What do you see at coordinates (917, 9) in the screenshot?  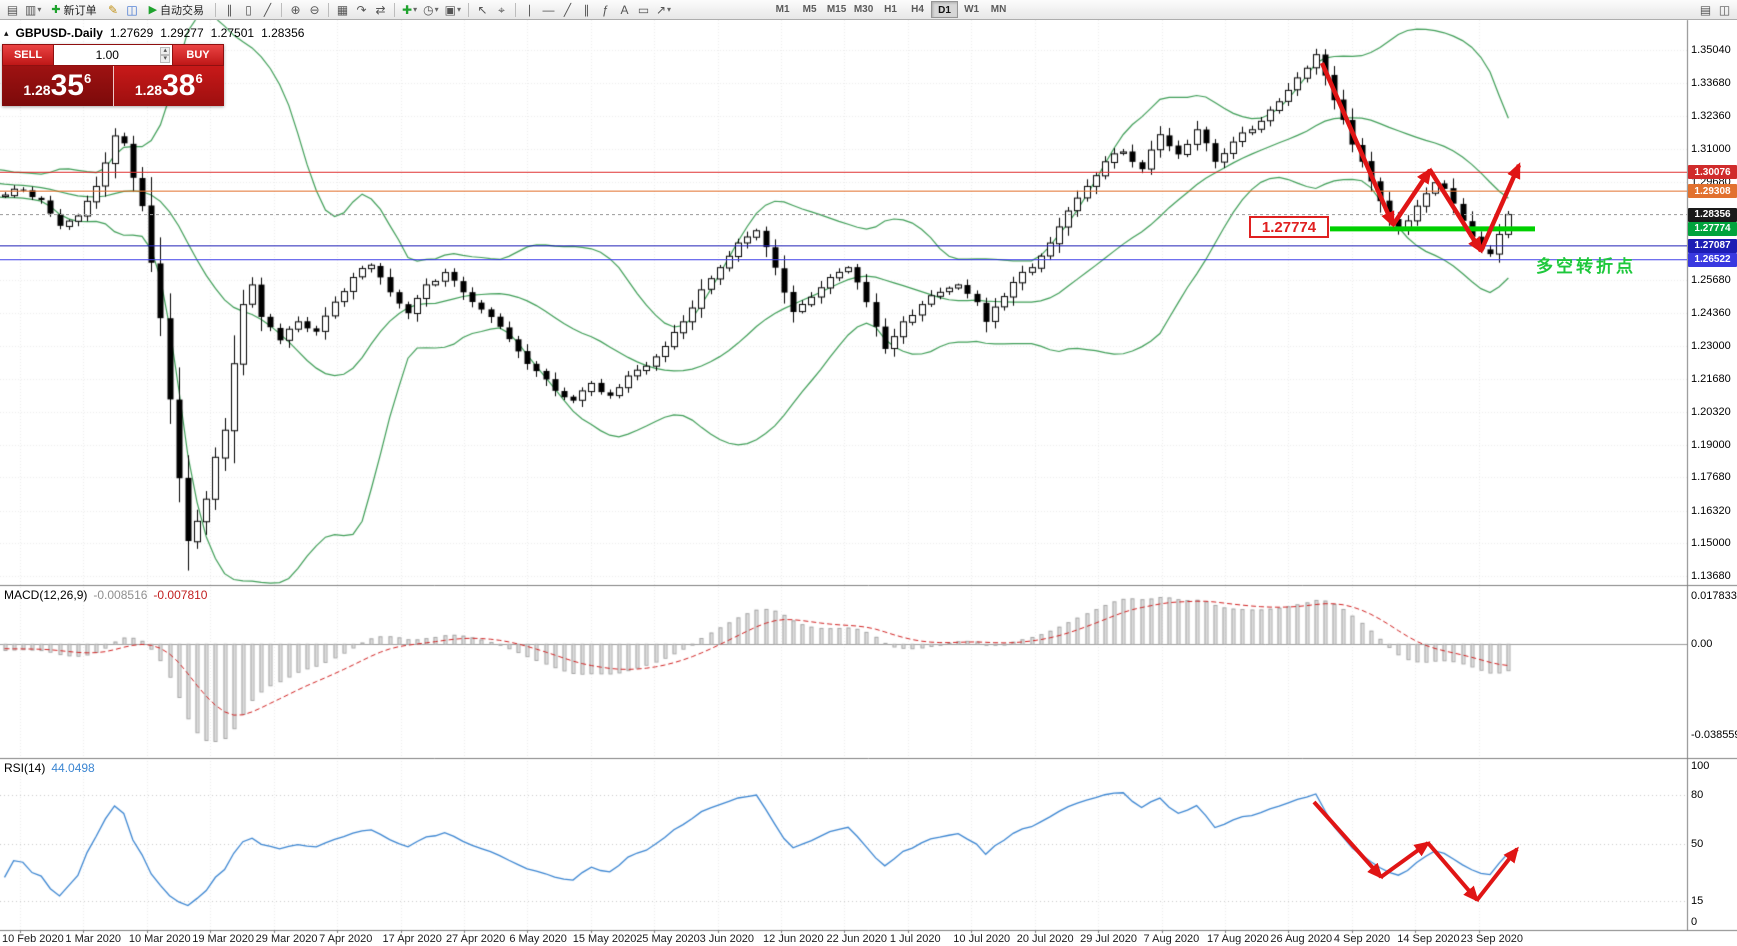 I see `timeframe-h4-button: H4` at bounding box center [917, 9].